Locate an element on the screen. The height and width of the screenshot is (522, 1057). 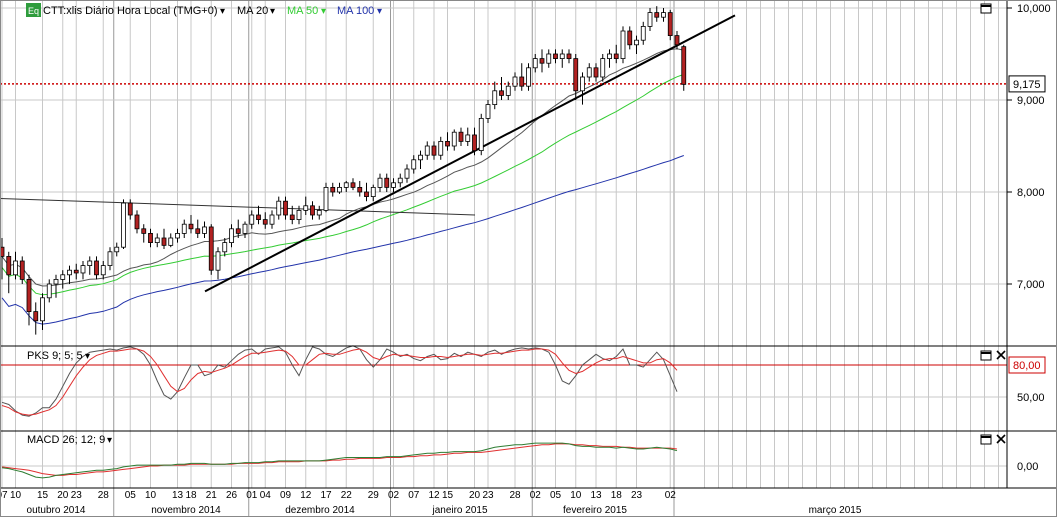
ma100-label: MA 100 is located at coordinates (355, 11).